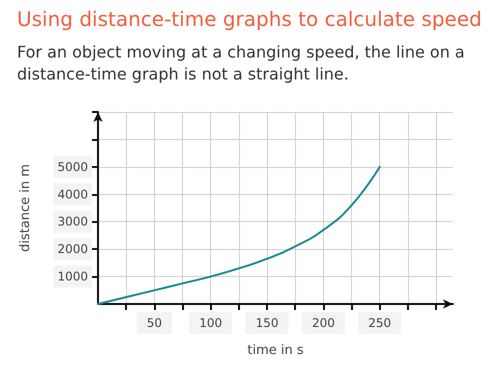 The image size is (500, 373). I want to click on chart-title: Using distance-time graphs to calculate speed, so click(249, 19).